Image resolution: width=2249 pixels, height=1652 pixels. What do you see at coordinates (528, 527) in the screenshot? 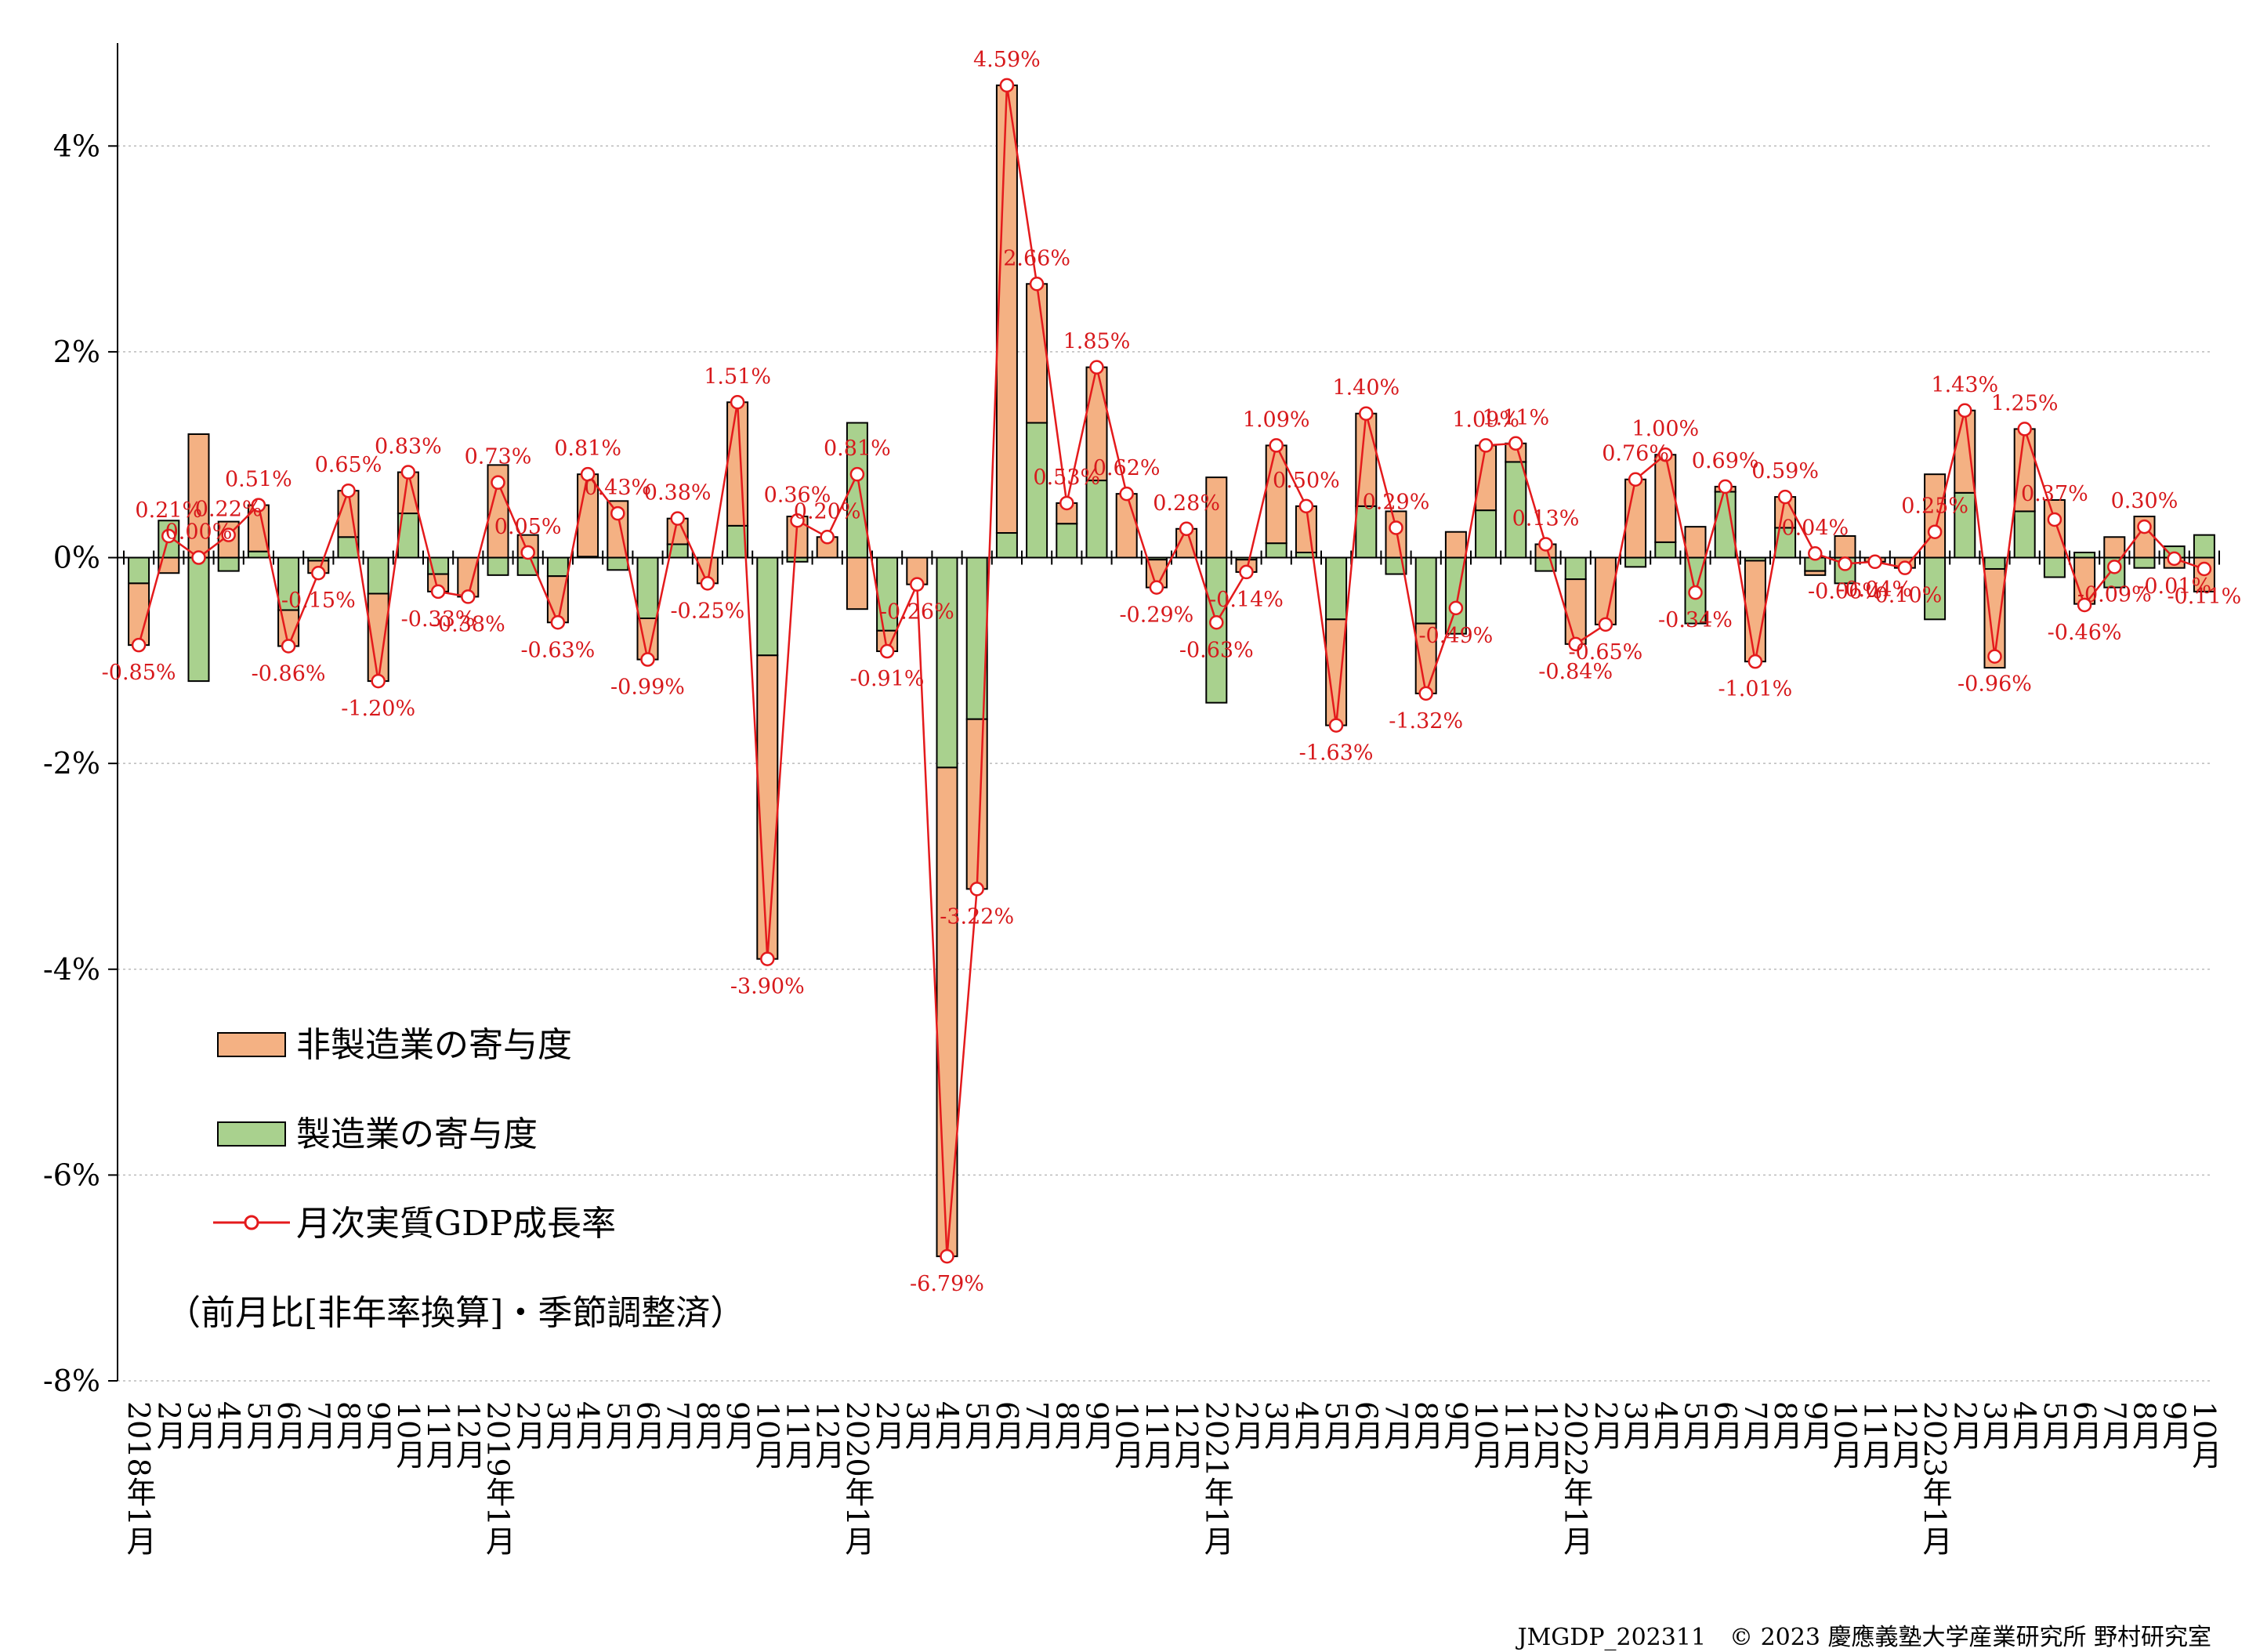
I see `data-label: 0.05%` at bounding box center [528, 527].